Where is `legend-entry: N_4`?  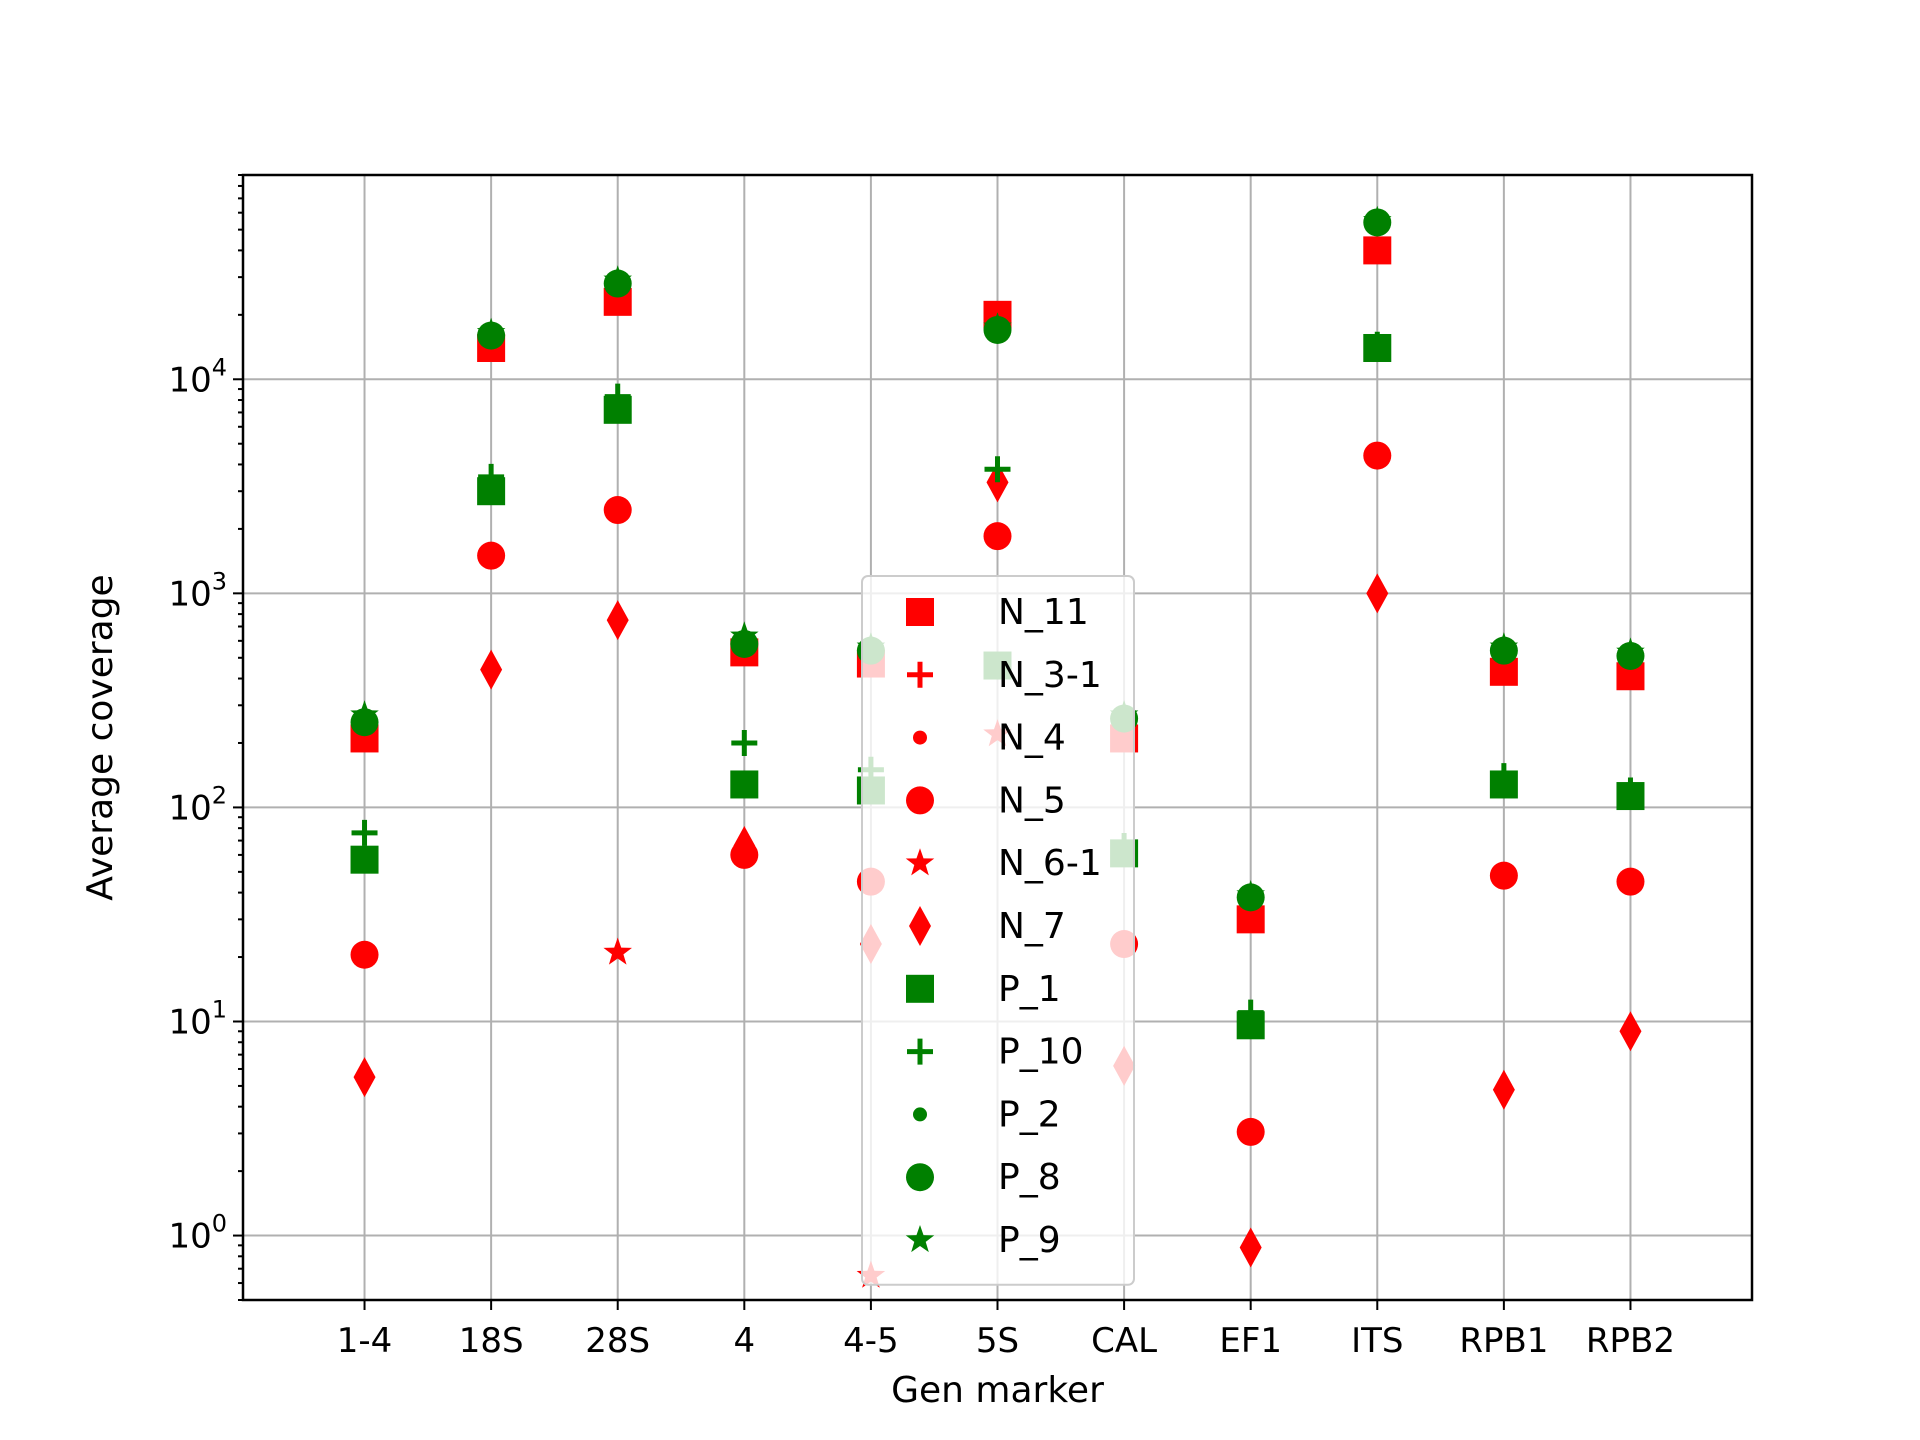
legend-entry: N_4 is located at coordinates (989, 738).